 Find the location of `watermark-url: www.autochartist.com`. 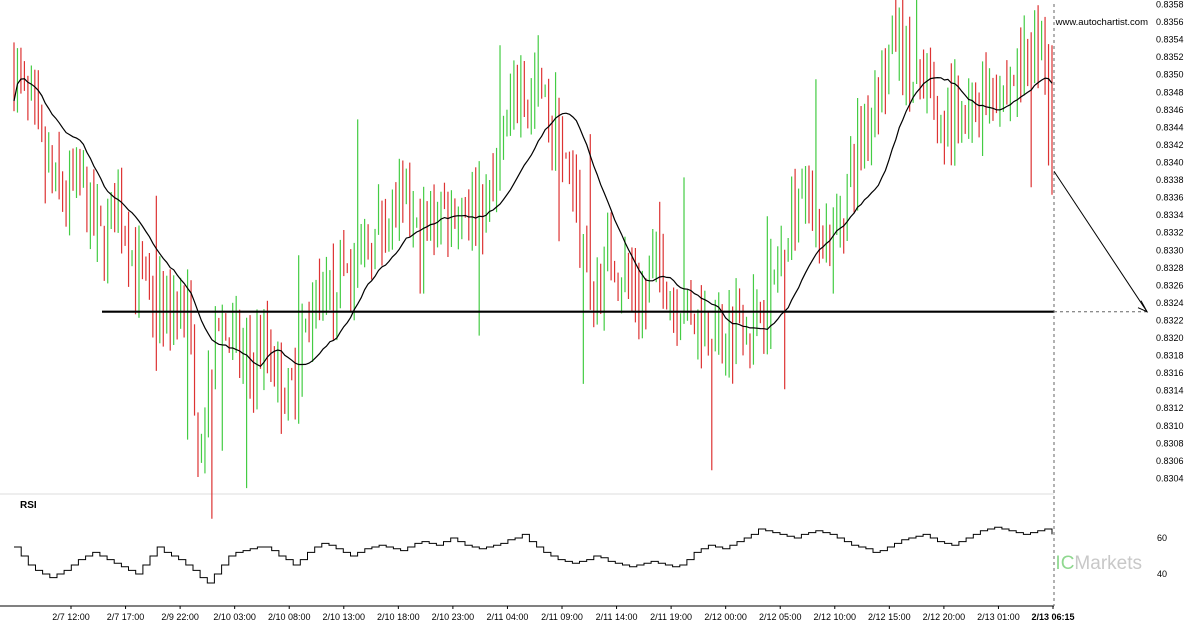

watermark-url: www.autochartist.com is located at coordinates (1101, 22).